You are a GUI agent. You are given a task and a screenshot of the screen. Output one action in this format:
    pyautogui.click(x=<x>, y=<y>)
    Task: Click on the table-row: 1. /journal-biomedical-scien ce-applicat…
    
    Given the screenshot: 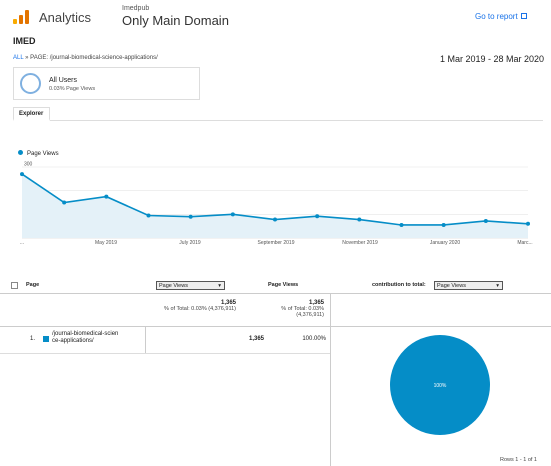 What is the action you would take?
    pyautogui.click(x=165, y=340)
    